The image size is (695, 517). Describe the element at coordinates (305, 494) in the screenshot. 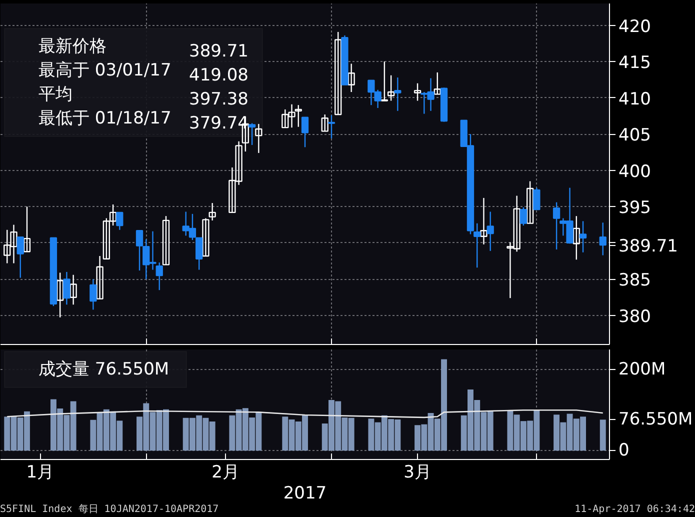

I see `x-axis-title: 2017` at that location.